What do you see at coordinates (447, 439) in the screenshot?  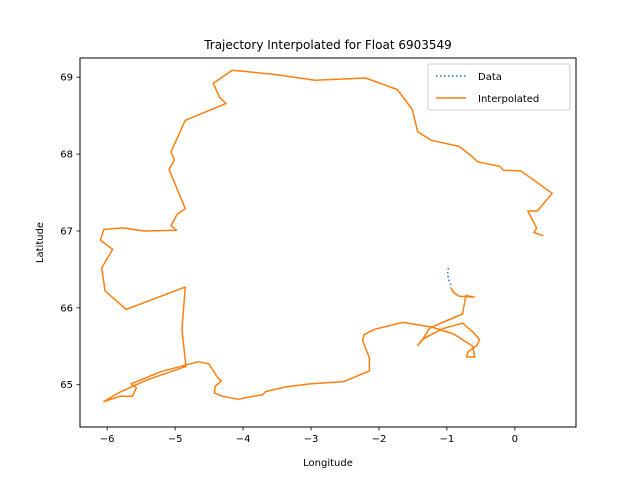 I see `x-tick-label: −1` at bounding box center [447, 439].